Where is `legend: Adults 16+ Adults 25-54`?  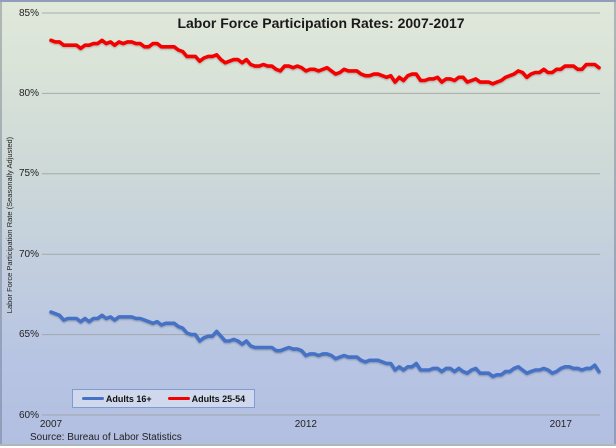
legend: Adults 16+ Adults 25-54 is located at coordinates (163, 398).